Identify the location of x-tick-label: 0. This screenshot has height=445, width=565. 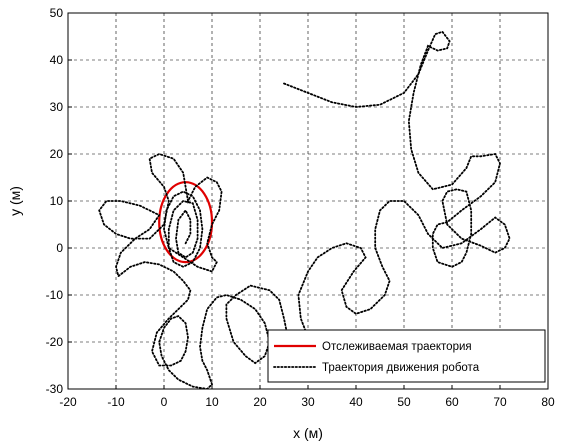
(164, 402).